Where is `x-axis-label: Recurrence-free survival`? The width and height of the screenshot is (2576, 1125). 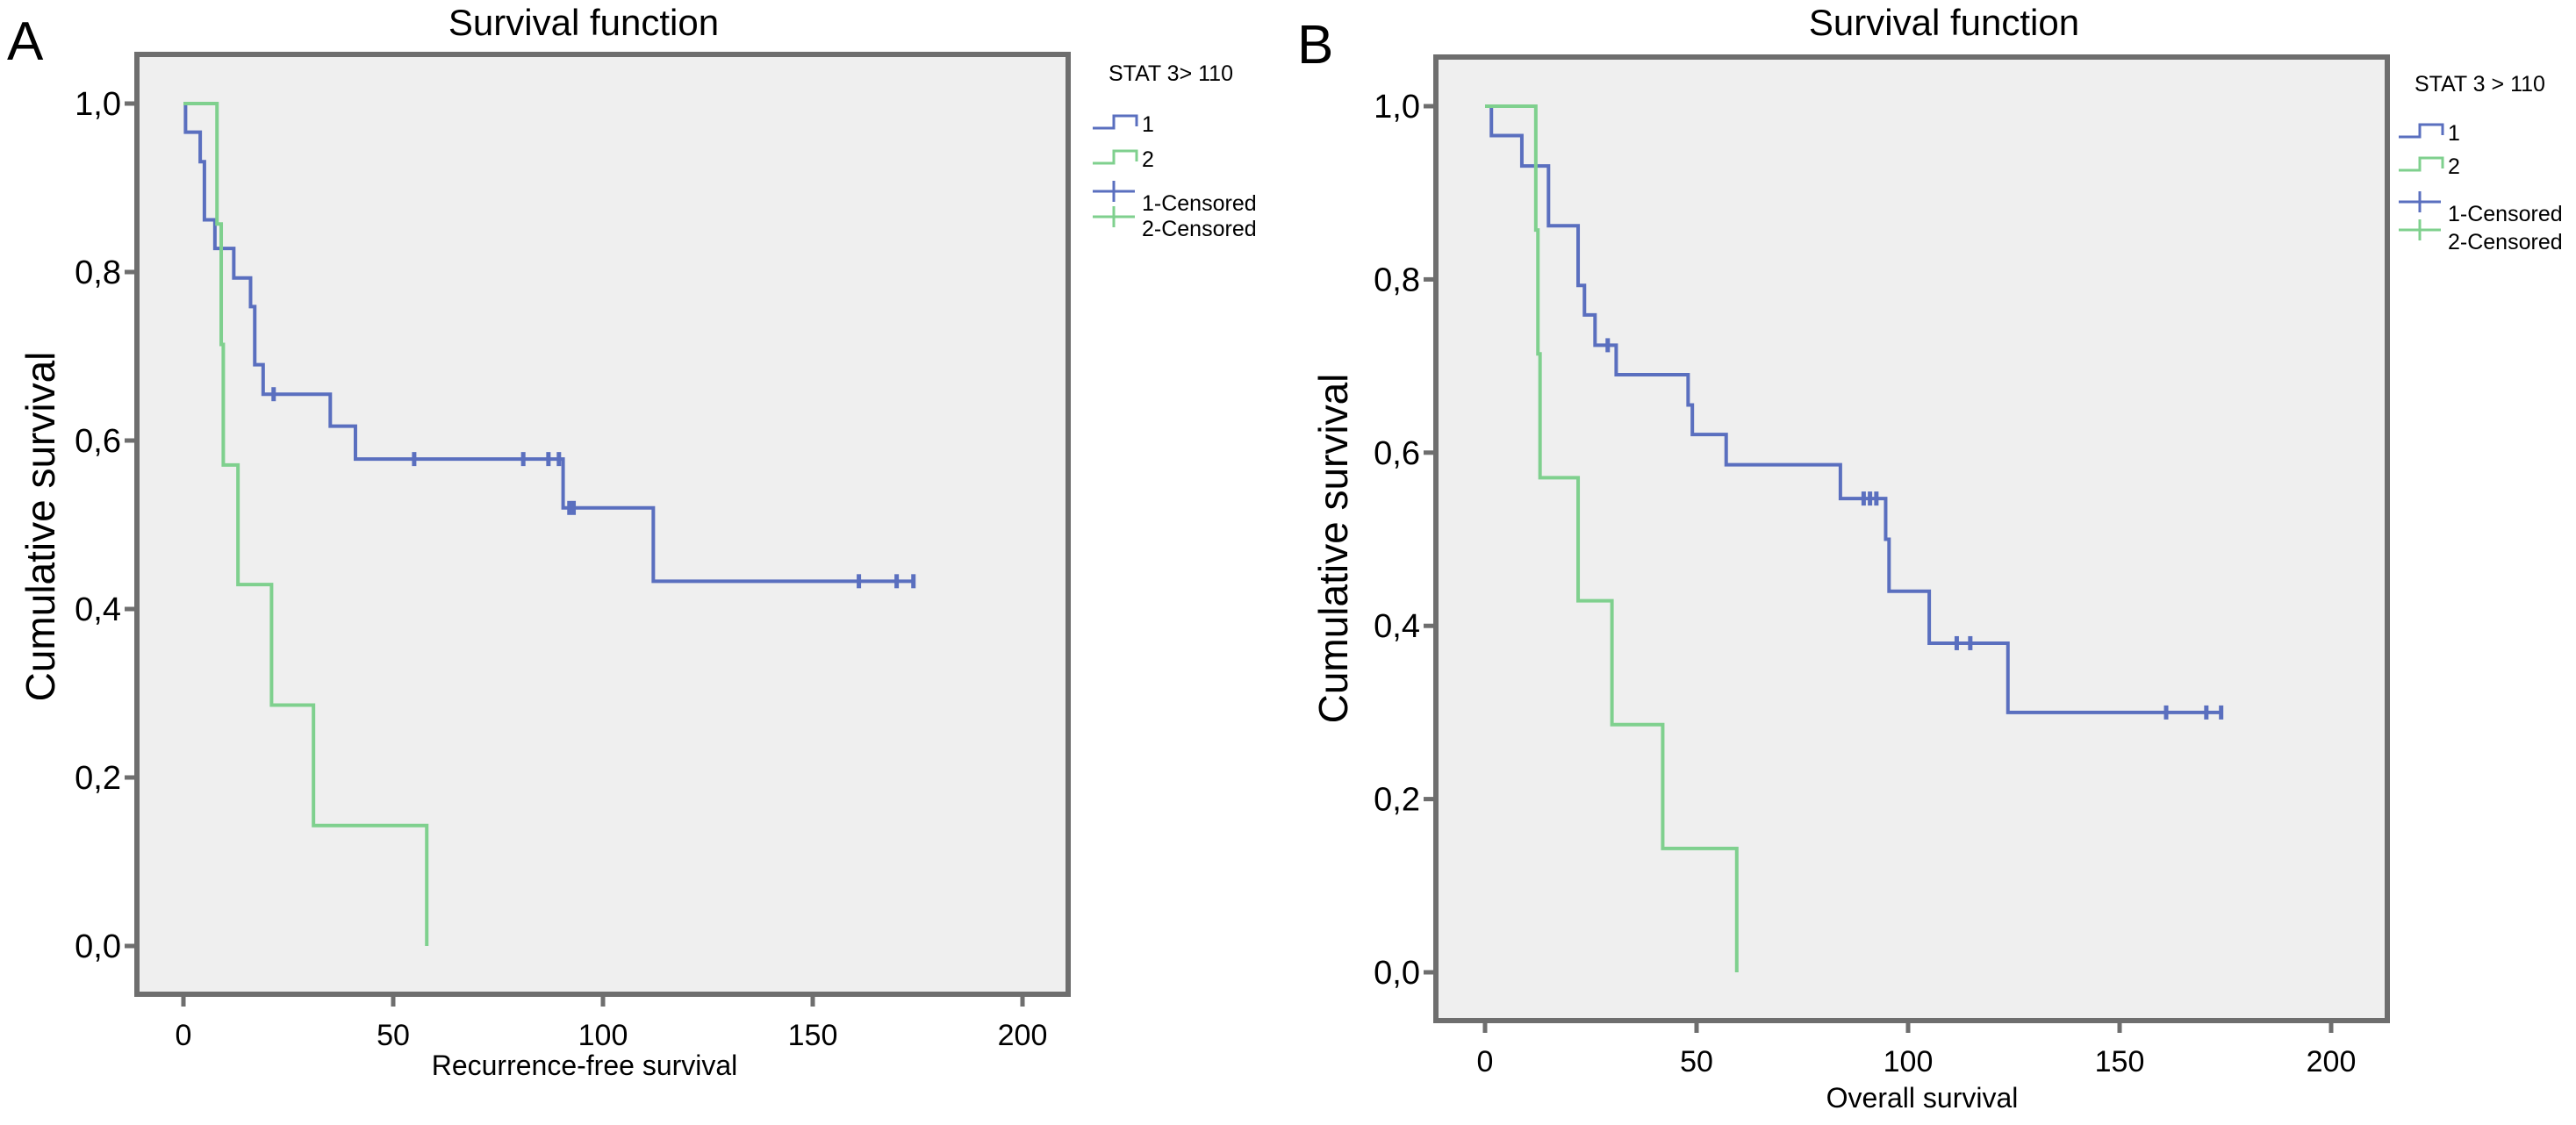 x-axis-label: Recurrence-free survival is located at coordinates (585, 1066).